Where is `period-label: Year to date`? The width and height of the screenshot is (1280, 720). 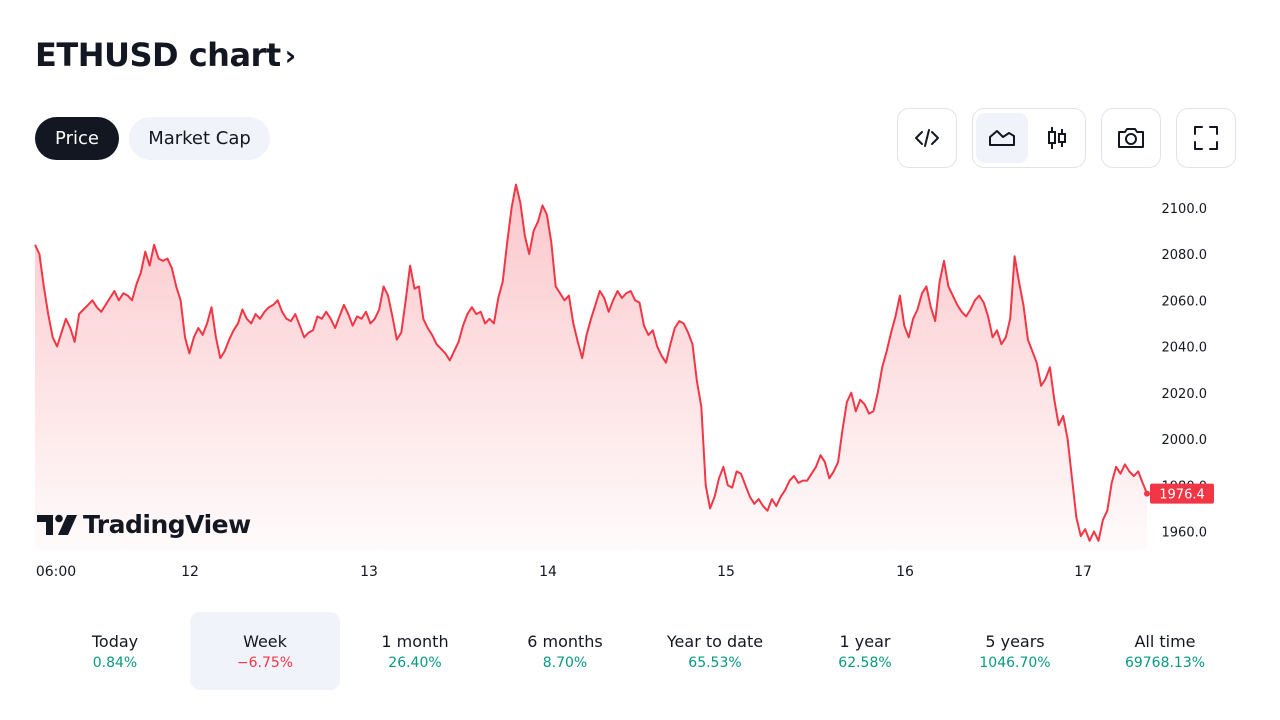
period-label: Year to date is located at coordinates (715, 641).